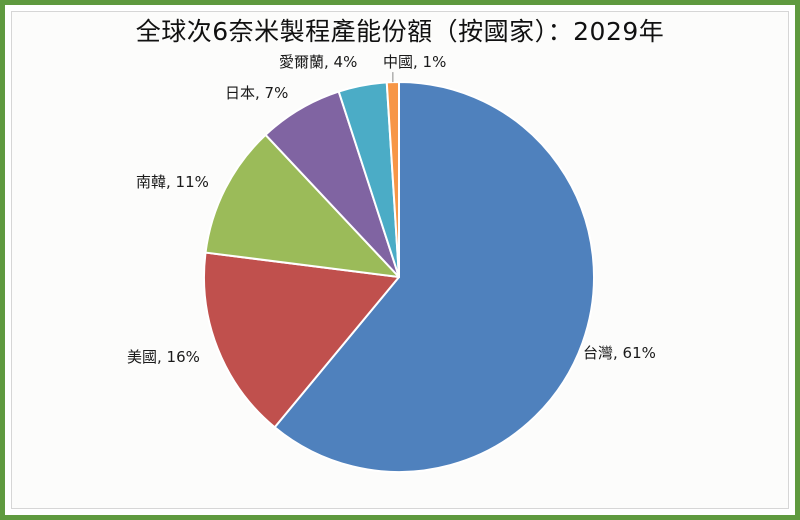  What do you see at coordinates (172, 182) in the screenshot?
I see `label-south-korea: 南韓, 11%` at bounding box center [172, 182].